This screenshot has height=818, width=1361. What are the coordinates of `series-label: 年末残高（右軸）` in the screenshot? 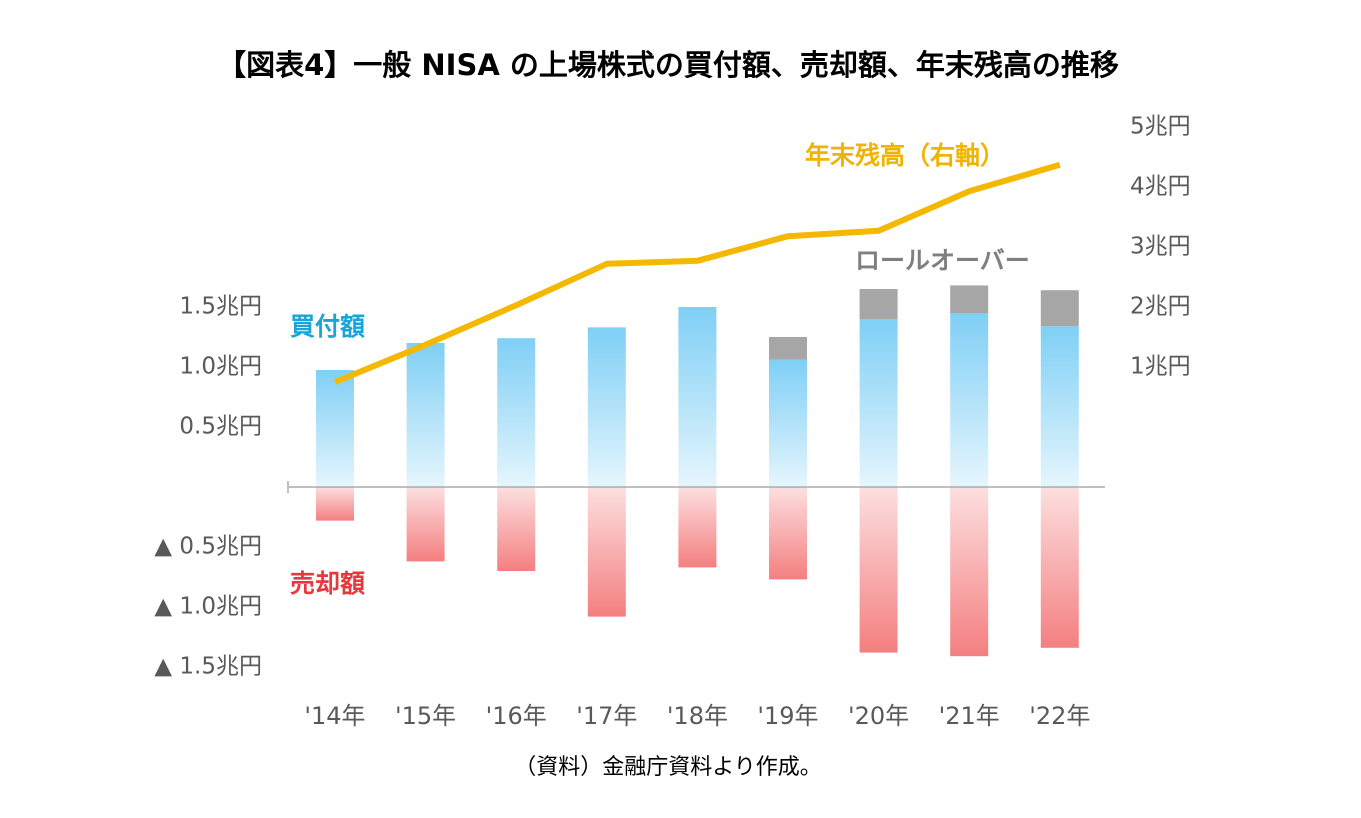 It's located at (905, 155).